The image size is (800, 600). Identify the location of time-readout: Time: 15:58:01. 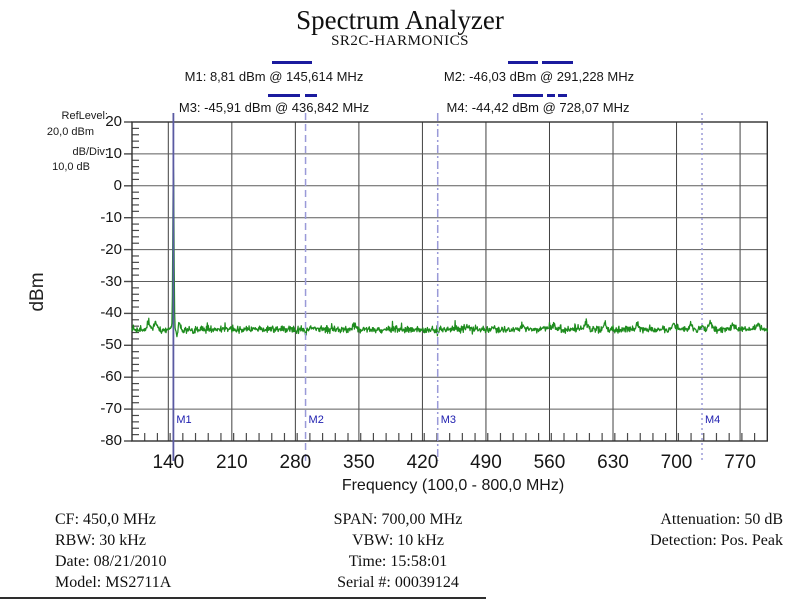
(398, 561).